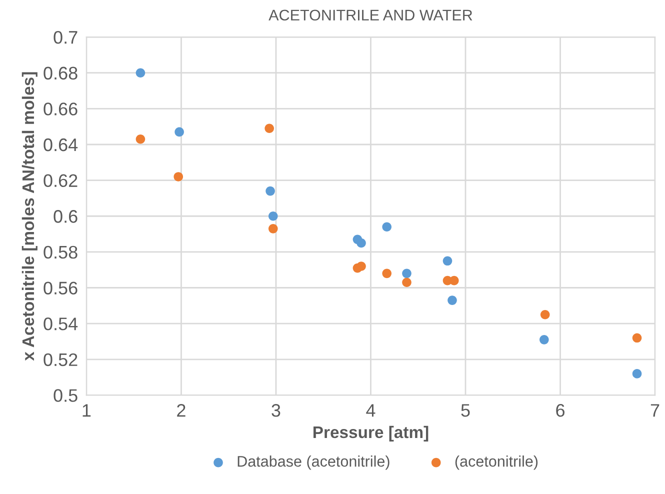  What do you see at coordinates (61, 181) in the screenshot?
I see `y-tick-label: 0.62` at bounding box center [61, 181].